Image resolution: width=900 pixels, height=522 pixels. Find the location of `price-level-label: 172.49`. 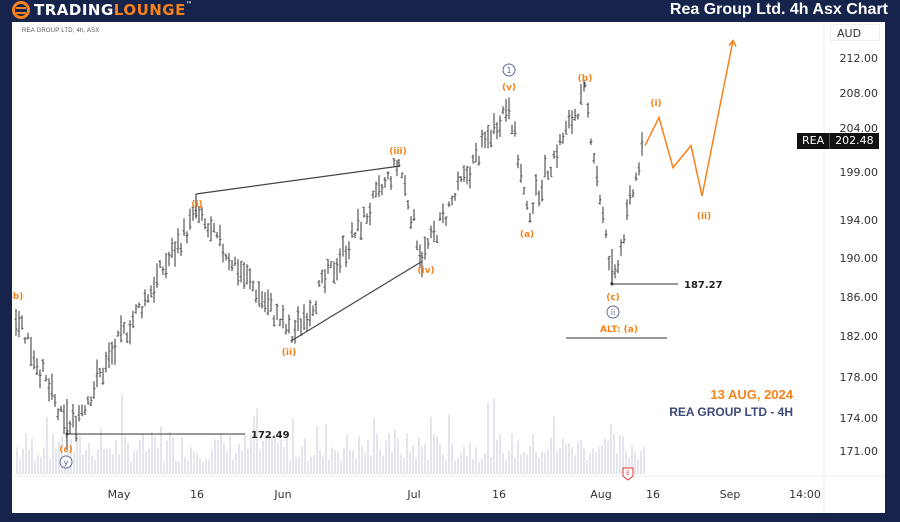

price-level-label: 172.49 is located at coordinates (270, 435).